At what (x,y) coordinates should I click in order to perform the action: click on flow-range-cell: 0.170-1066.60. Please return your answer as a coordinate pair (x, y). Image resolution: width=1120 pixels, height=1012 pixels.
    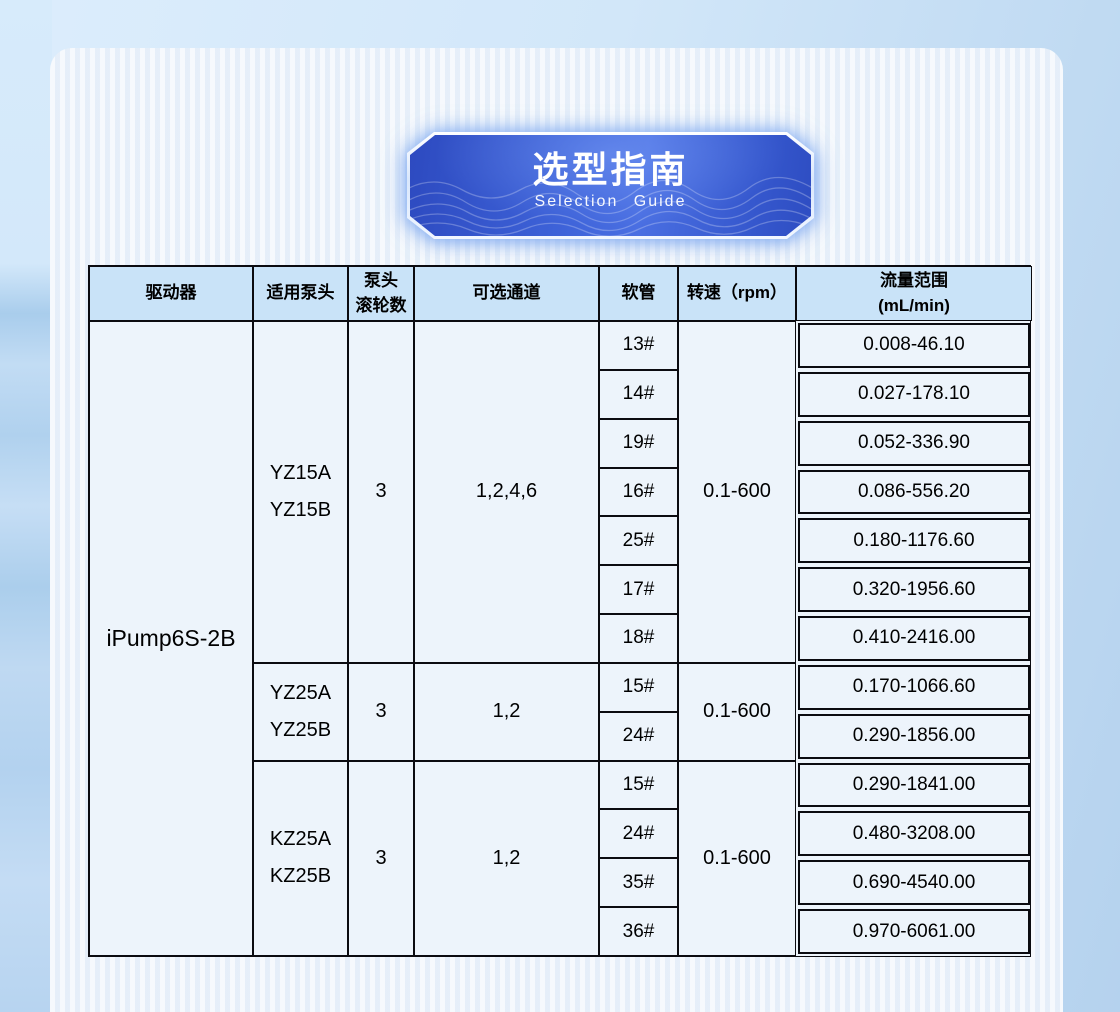
    Looking at the image, I should click on (914, 687).